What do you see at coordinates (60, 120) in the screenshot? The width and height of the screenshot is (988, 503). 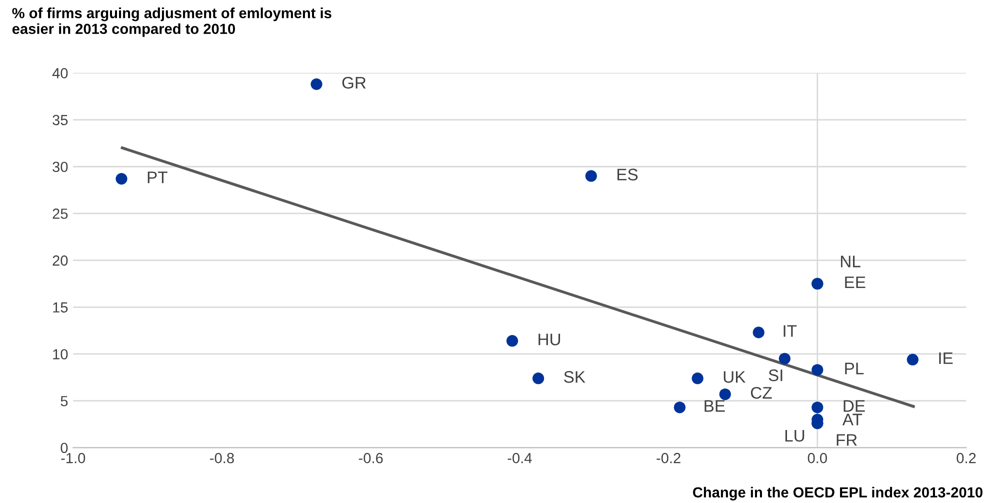 I see `y-tick-label: 35` at bounding box center [60, 120].